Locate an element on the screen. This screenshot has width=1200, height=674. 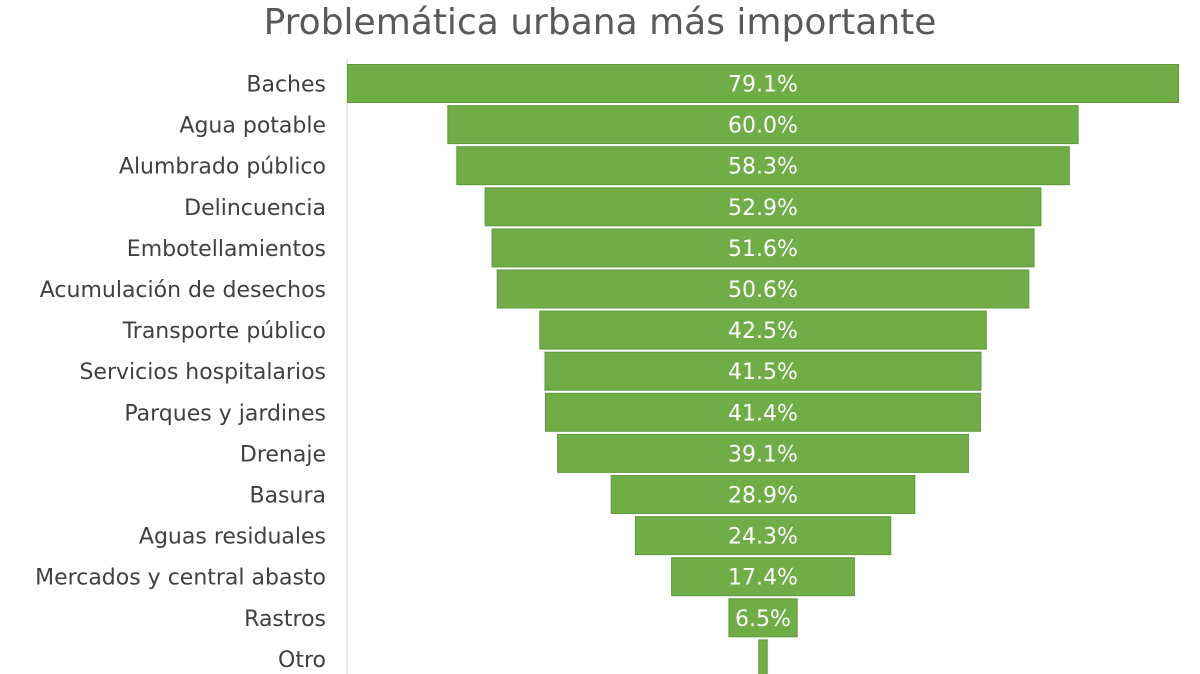
chart-title: Problemática urbana más importante is located at coordinates (600, 22).